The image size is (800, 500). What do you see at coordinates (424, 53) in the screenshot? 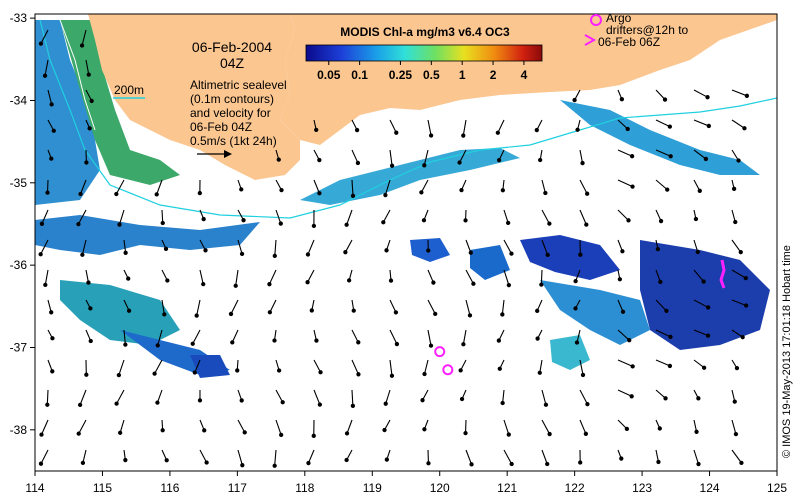
I see `colorbar-gradient` at bounding box center [424, 53].